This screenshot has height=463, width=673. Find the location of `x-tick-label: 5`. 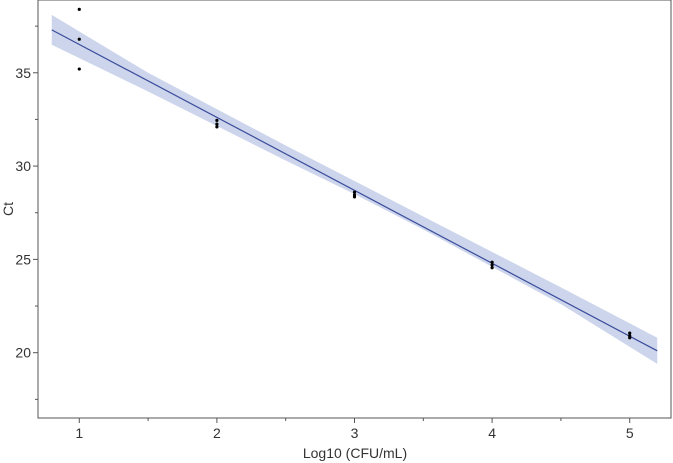

x-tick-label: 5 is located at coordinates (630, 433).